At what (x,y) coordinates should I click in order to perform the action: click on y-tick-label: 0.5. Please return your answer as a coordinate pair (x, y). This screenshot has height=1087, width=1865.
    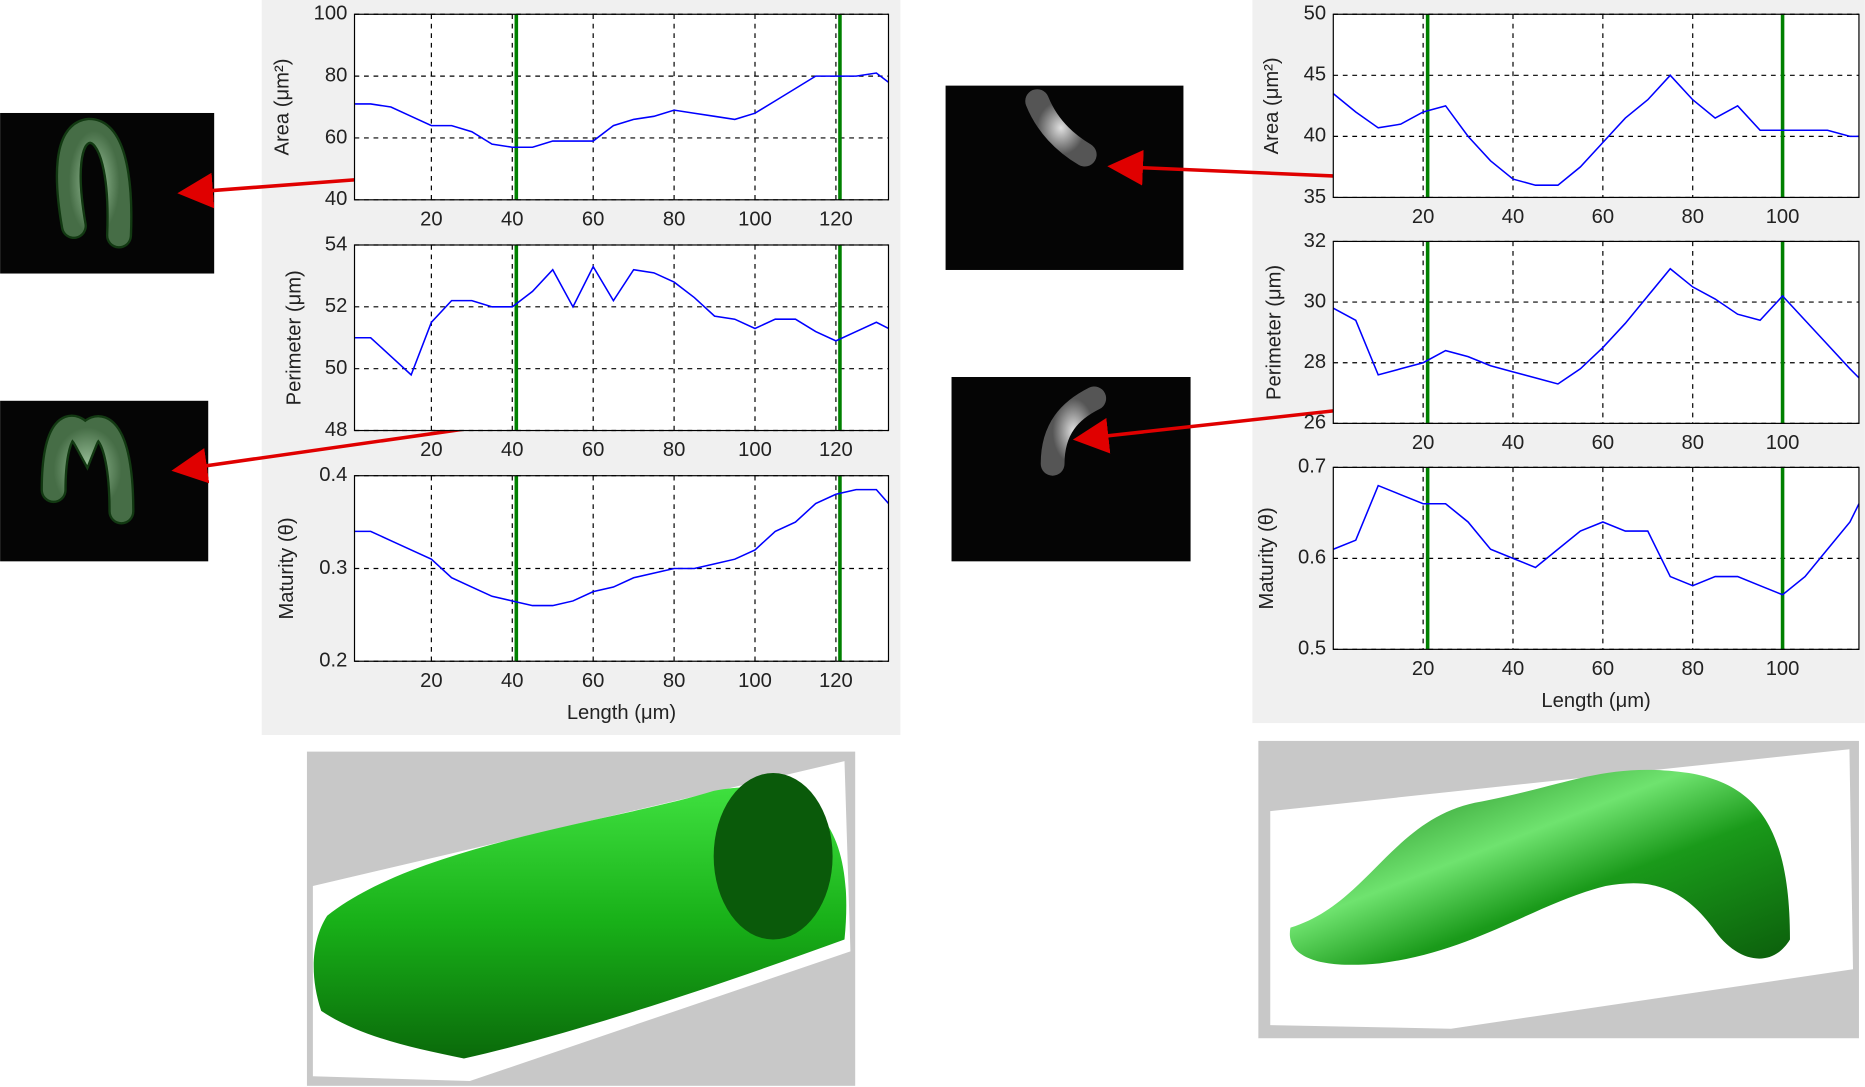
    Looking at the image, I should click on (1312, 649).